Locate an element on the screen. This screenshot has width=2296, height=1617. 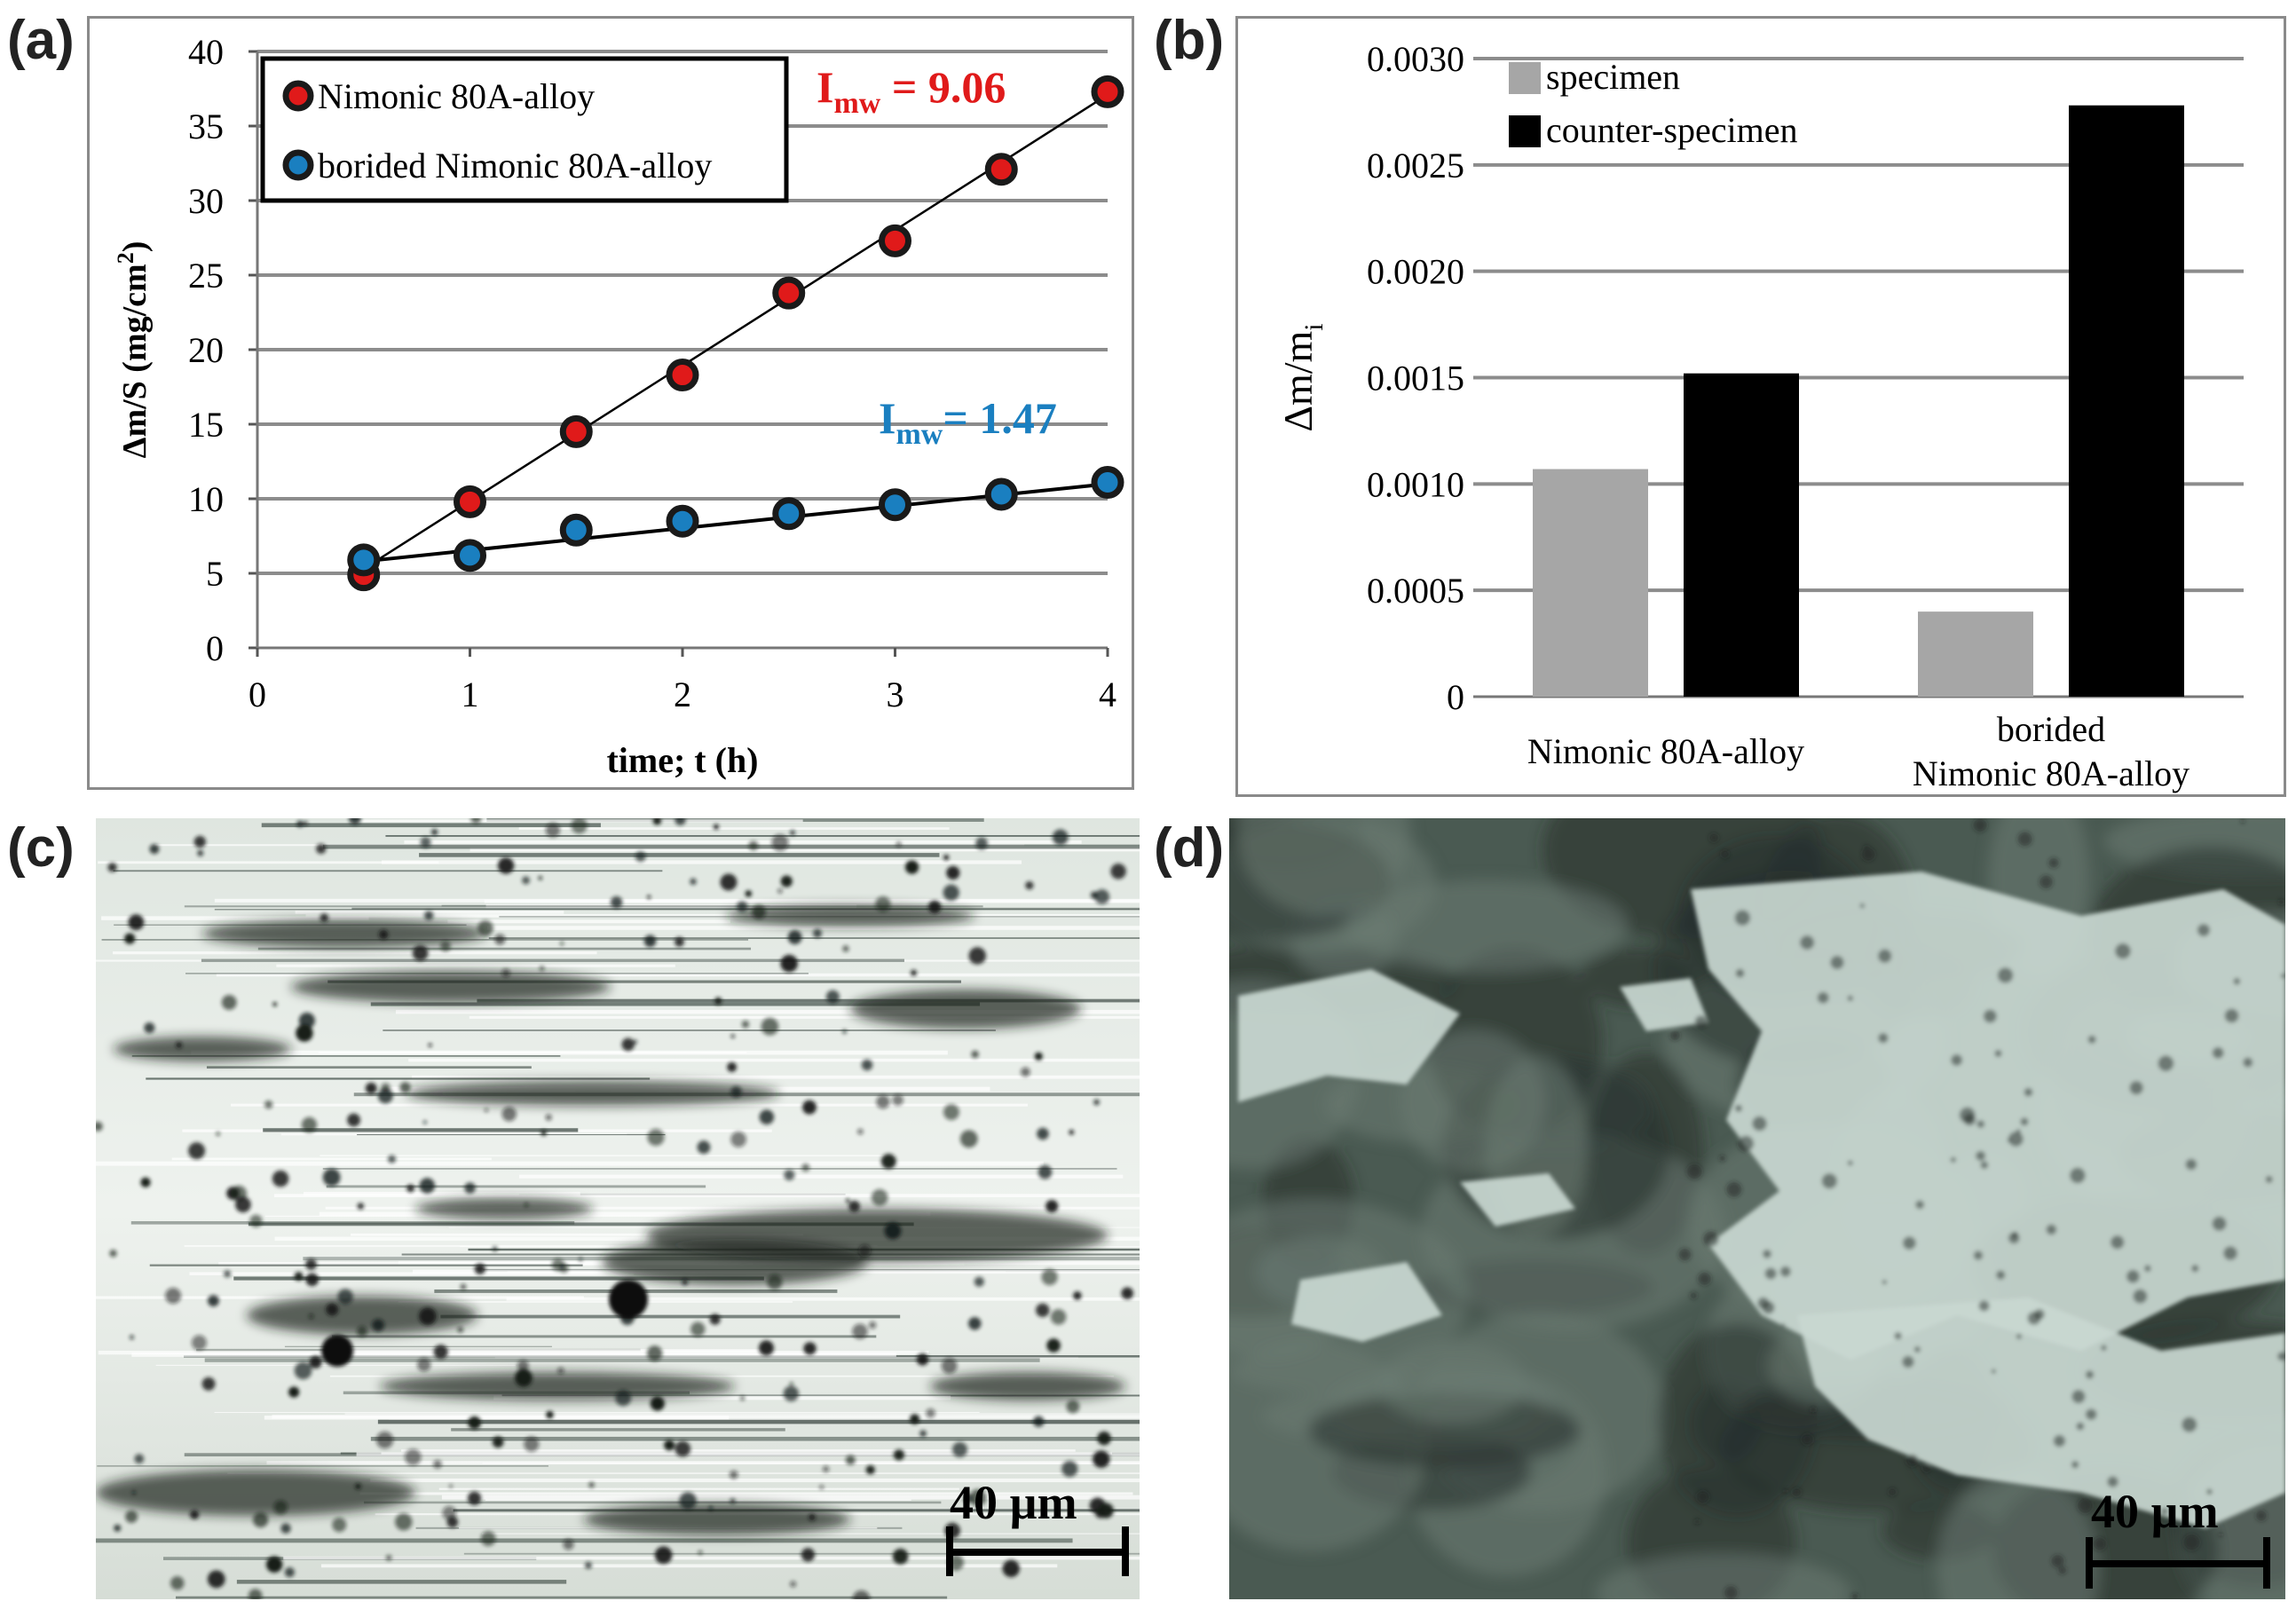
category-label: borided is located at coordinates (2051, 729).